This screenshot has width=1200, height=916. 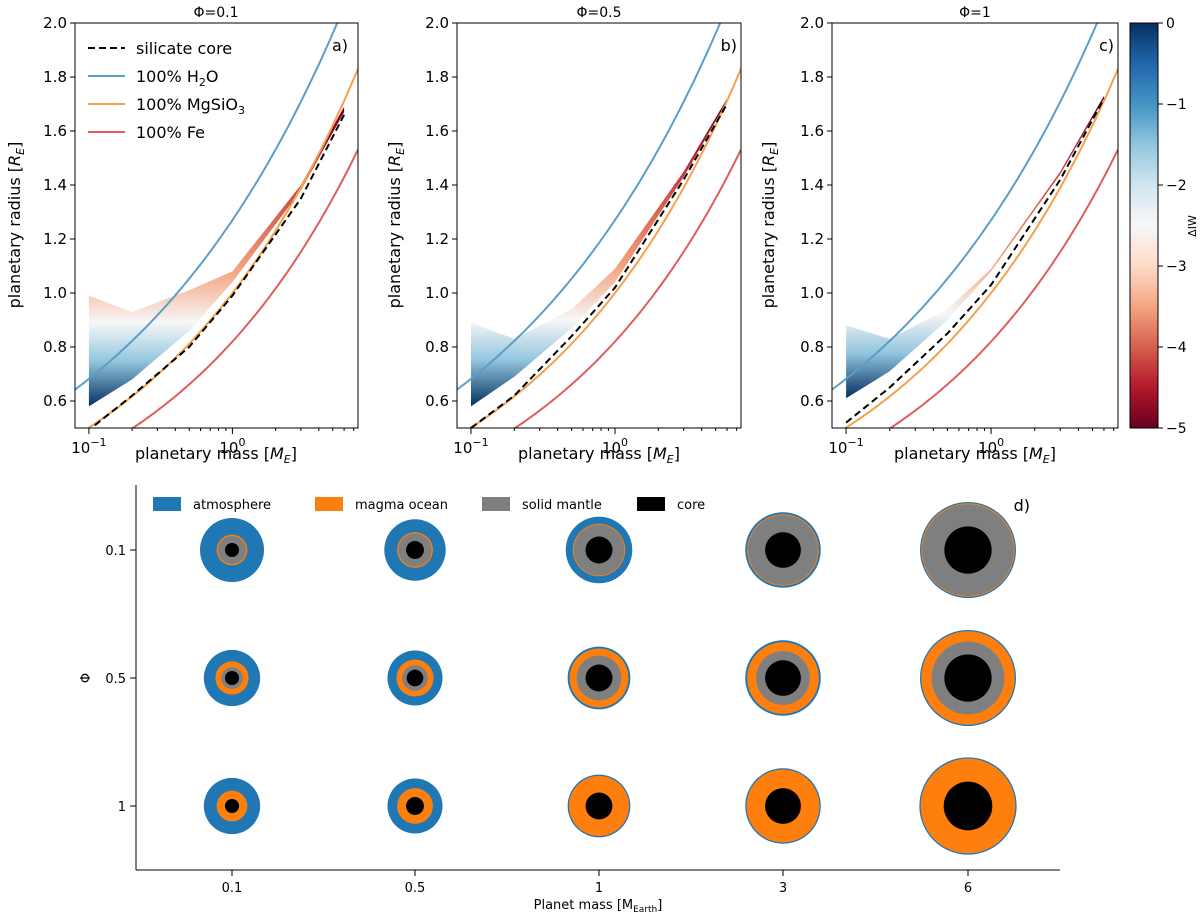 I want to click on colorbar-tick-label: −3, so click(x=1176, y=267).